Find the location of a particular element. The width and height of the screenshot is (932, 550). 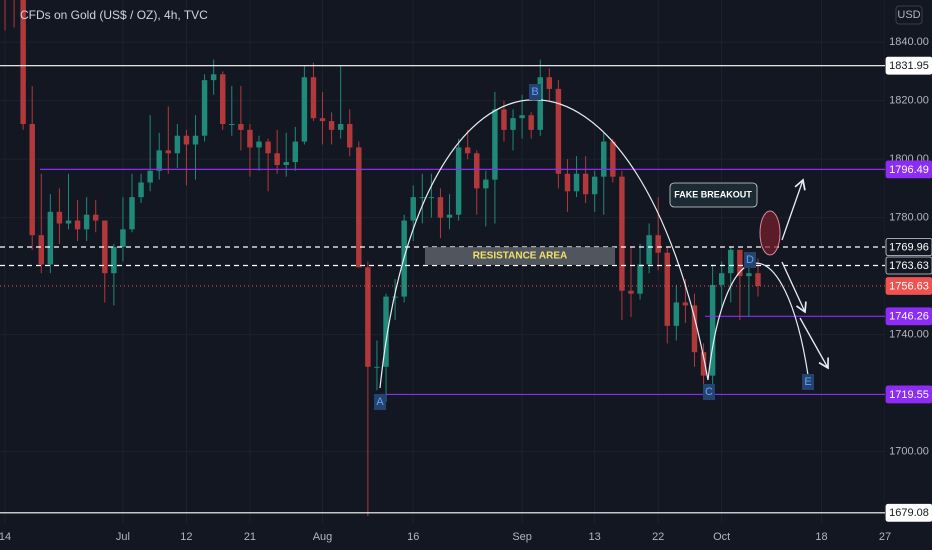

x-tick-label: 21 is located at coordinates (250, 537).